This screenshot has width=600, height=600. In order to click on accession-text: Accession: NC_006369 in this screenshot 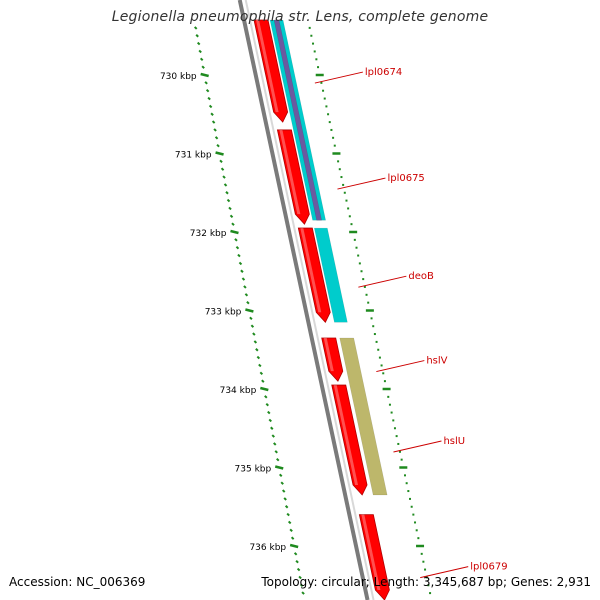, I will do `click(77, 582)`.